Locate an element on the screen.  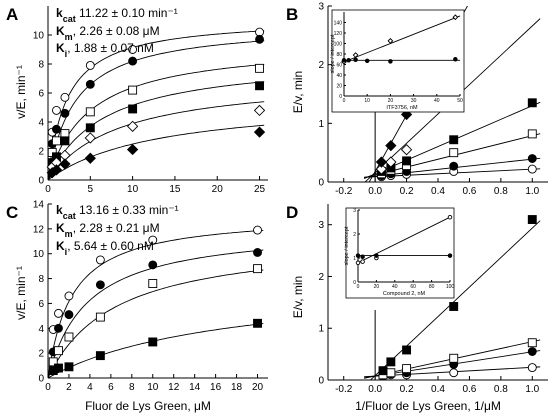
inset-fit-line is located at coordinates (402, 39).